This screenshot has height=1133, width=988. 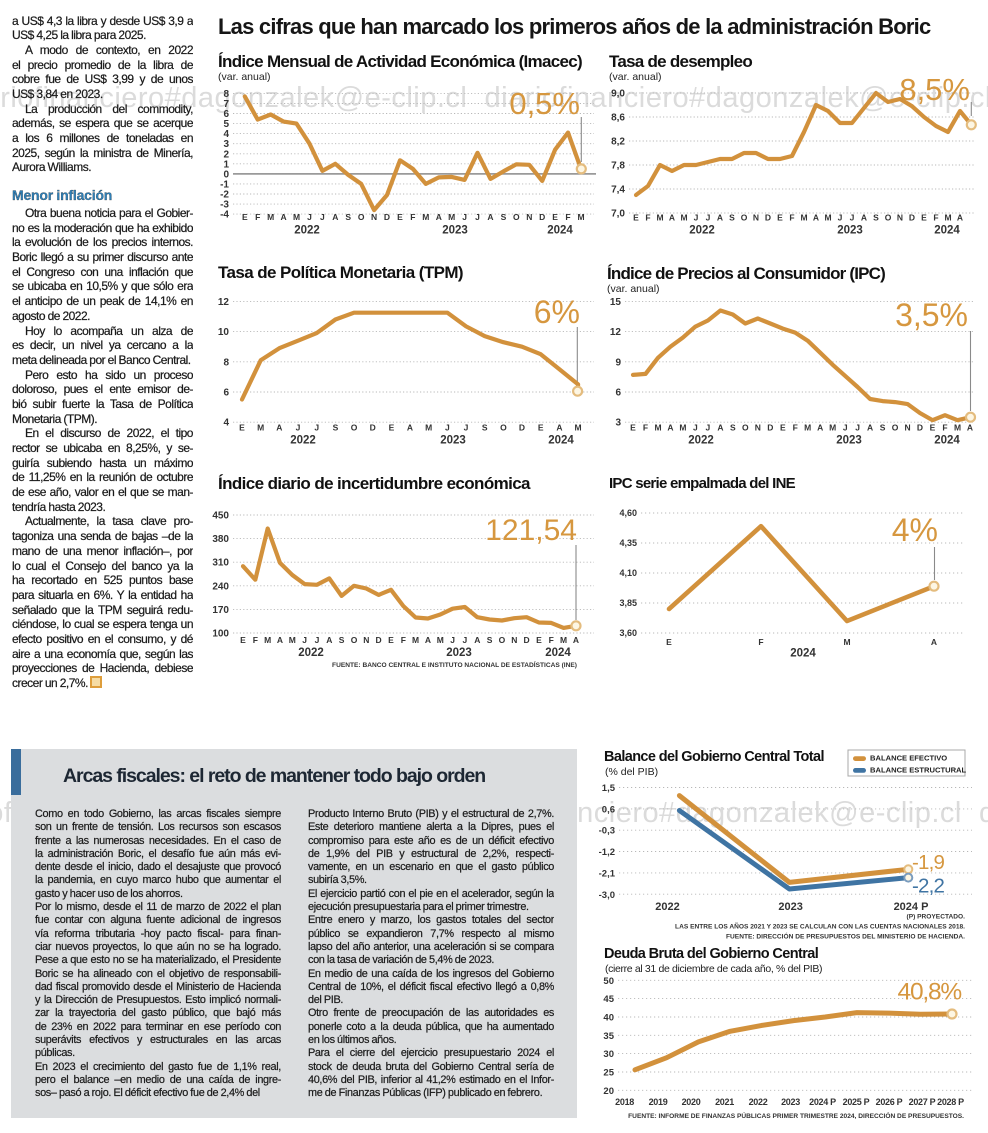 I want to click on svg-text: 240, so click(x=220, y=586).